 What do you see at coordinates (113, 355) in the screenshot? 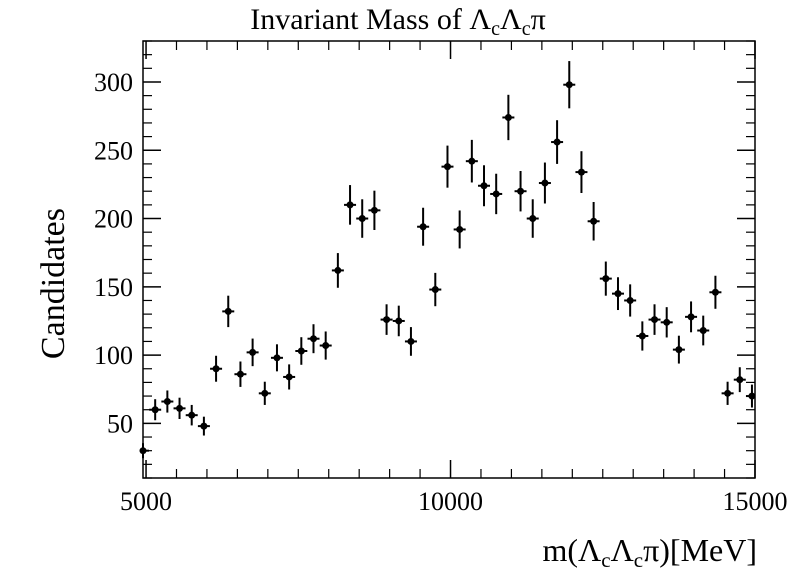
I see `y-tick-label: 100` at bounding box center [113, 355].